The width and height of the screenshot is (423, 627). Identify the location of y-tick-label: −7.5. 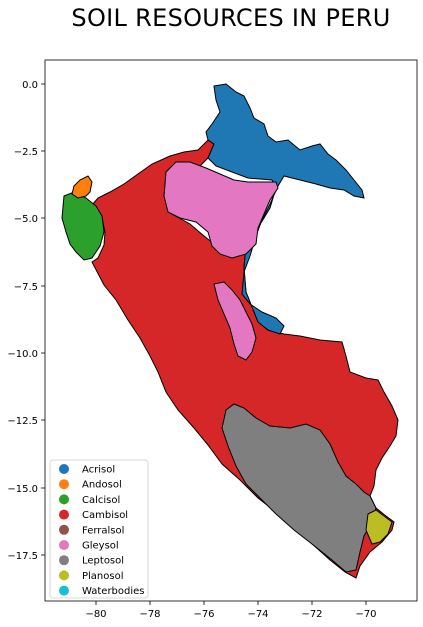
(26, 287).